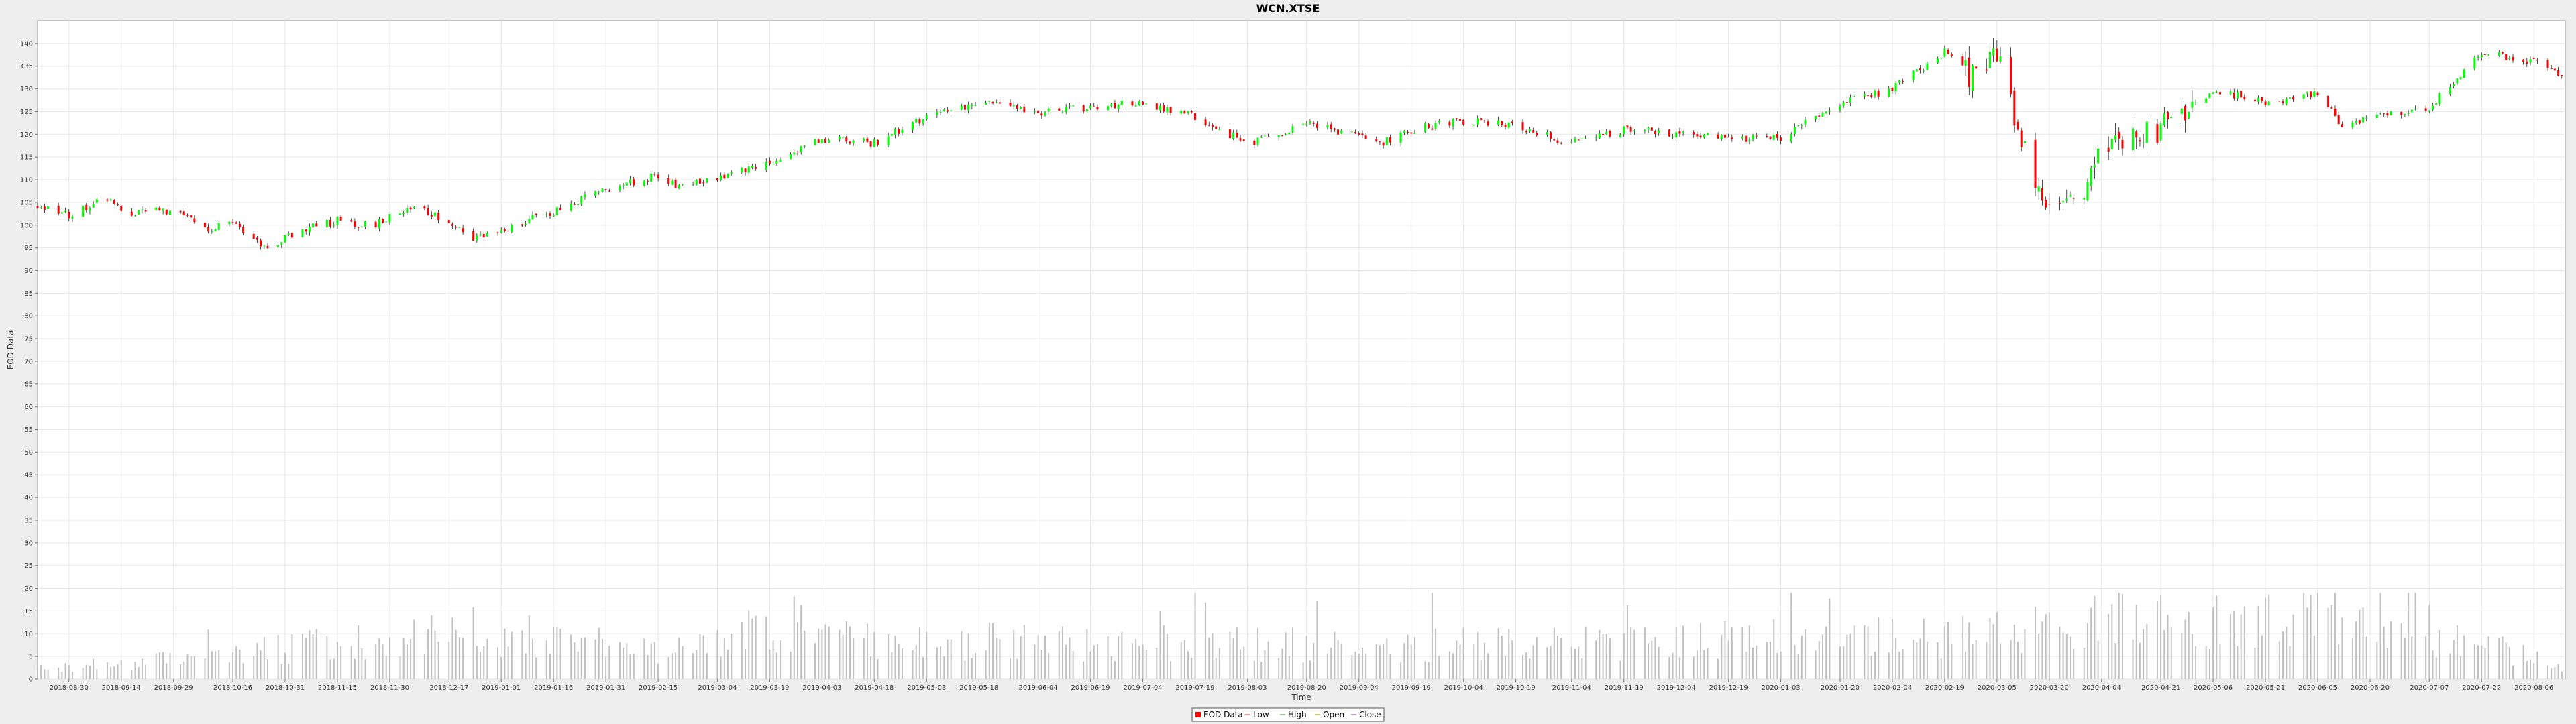 The width and height of the screenshot is (2576, 724). What do you see at coordinates (1142, 688) in the screenshot?
I see `x-tick-label: 2019-07-04` at bounding box center [1142, 688].